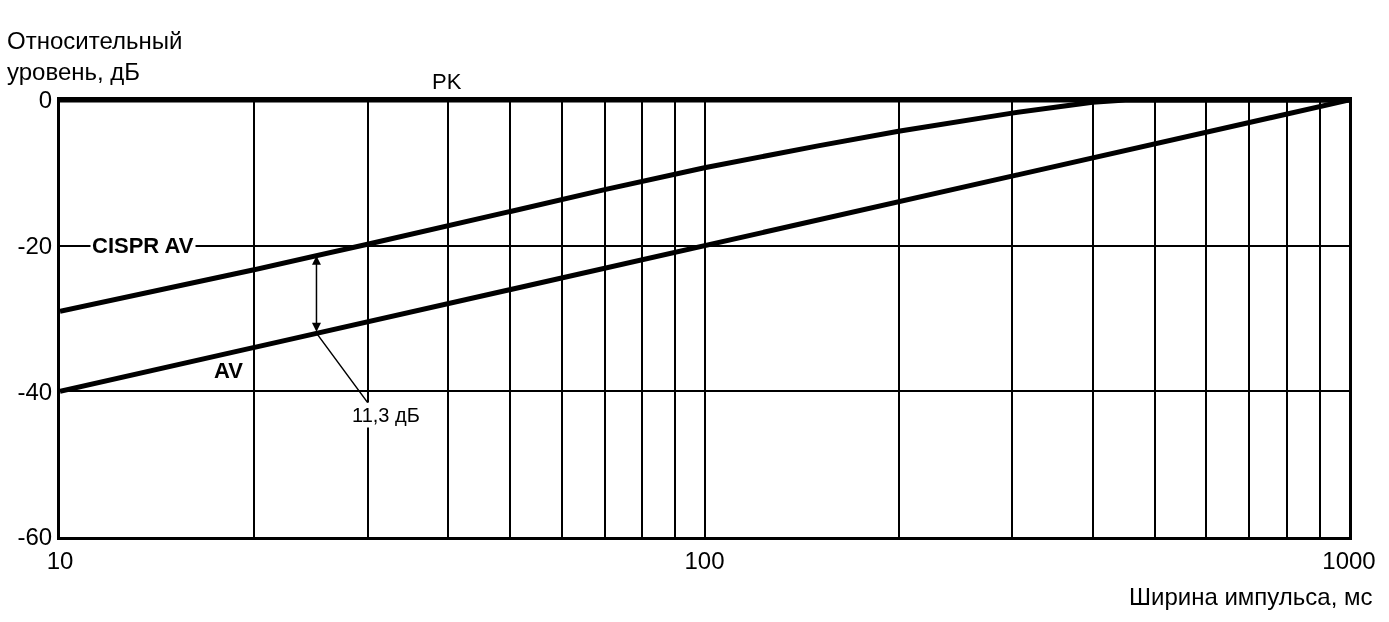 The image size is (1389, 622). What do you see at coordinates (35, 246) in the screenshot?
I see `y-tick-label: -20` at bounding box center [35, 246].